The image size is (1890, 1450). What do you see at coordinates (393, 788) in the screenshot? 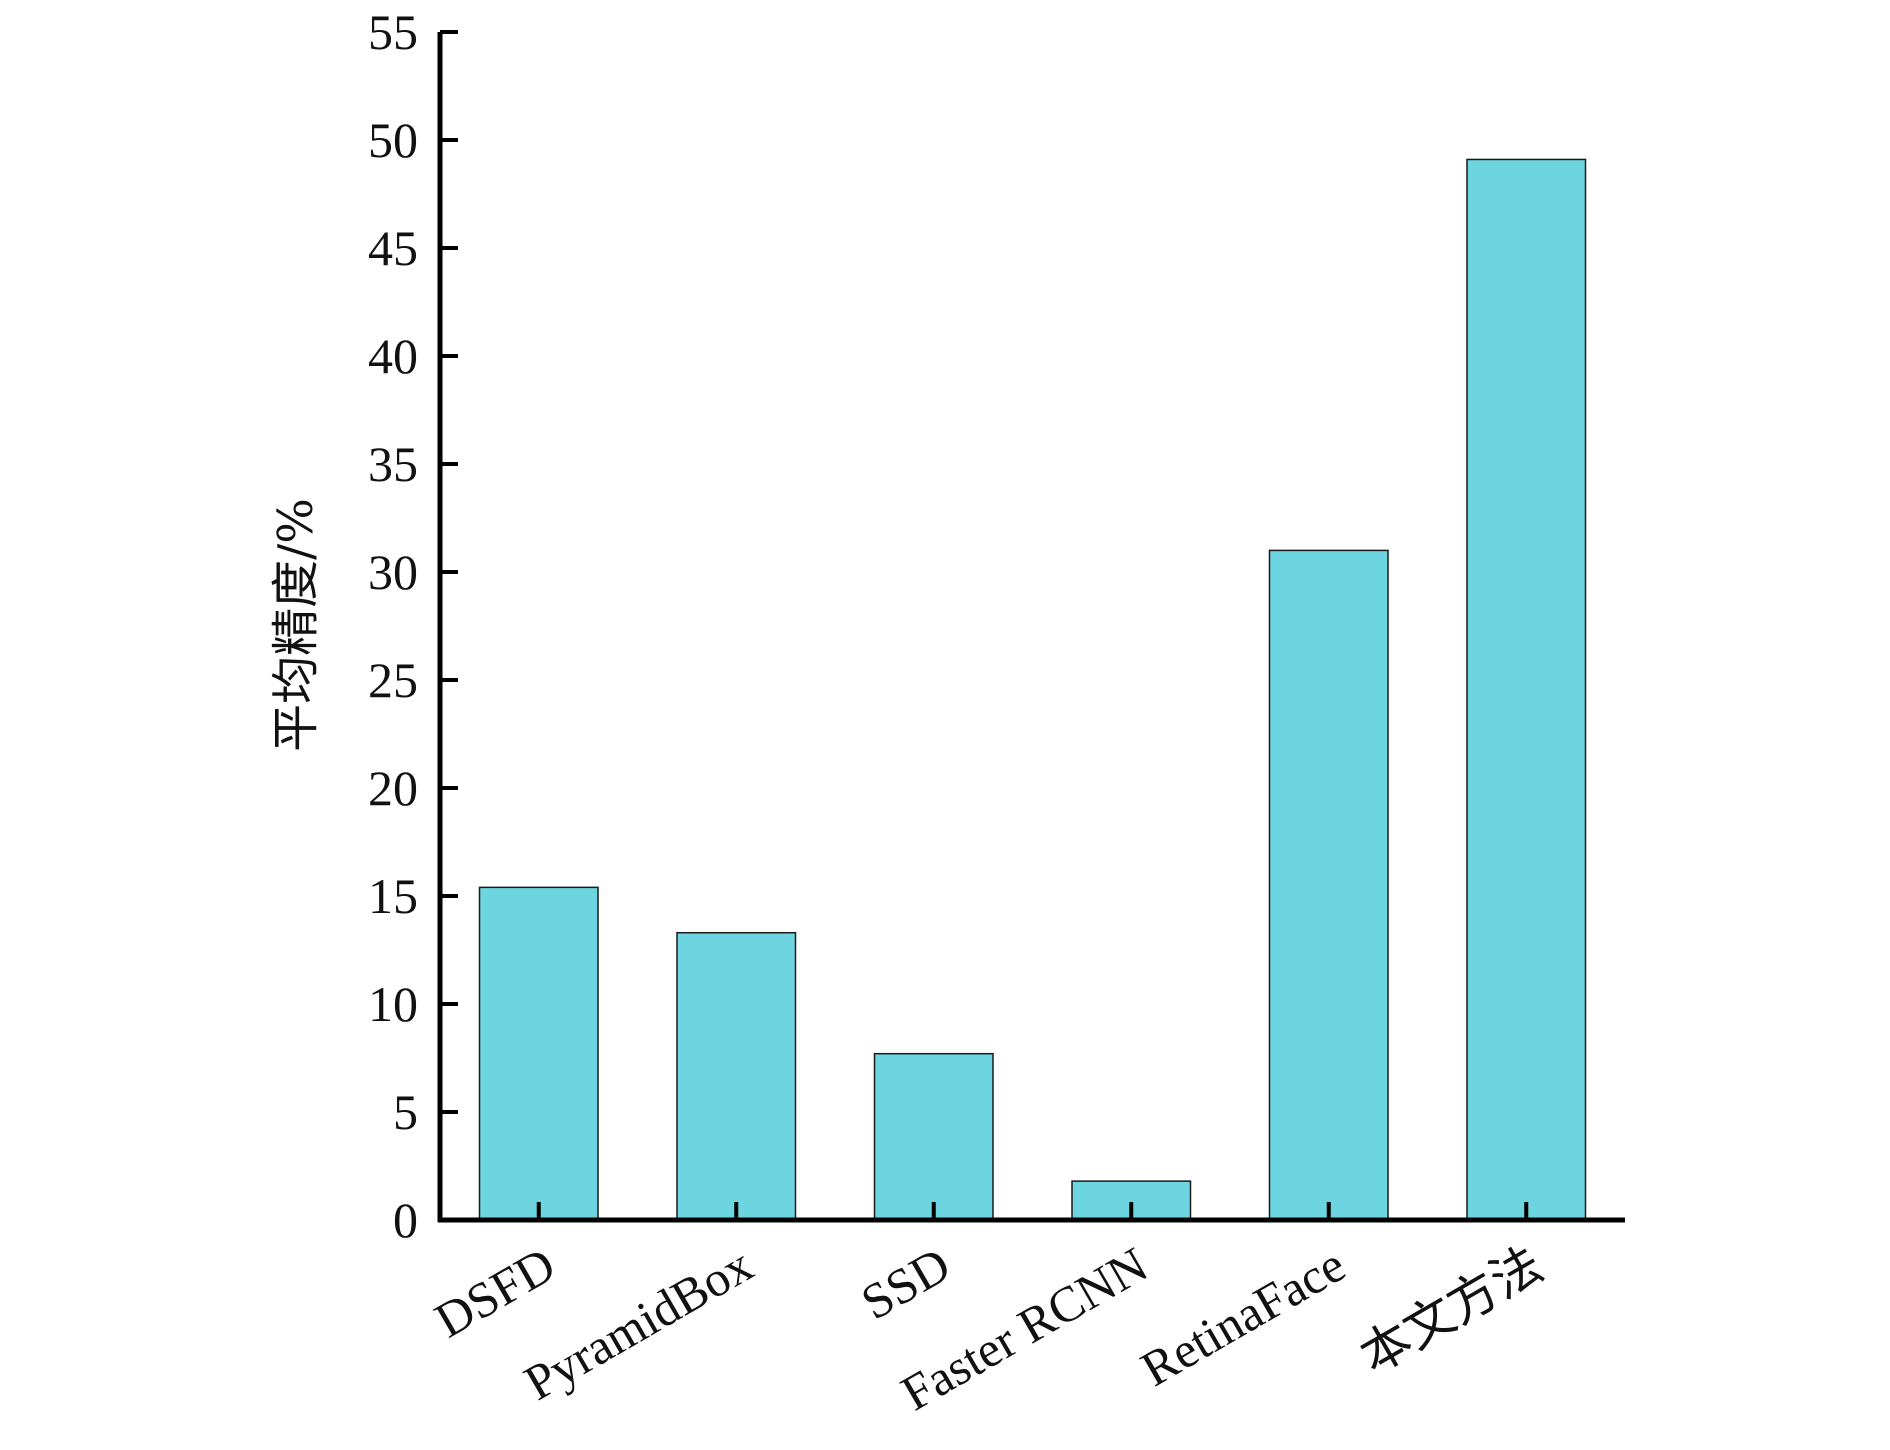
I see `y-tick-label: 20` at bounding box center [393, 788].